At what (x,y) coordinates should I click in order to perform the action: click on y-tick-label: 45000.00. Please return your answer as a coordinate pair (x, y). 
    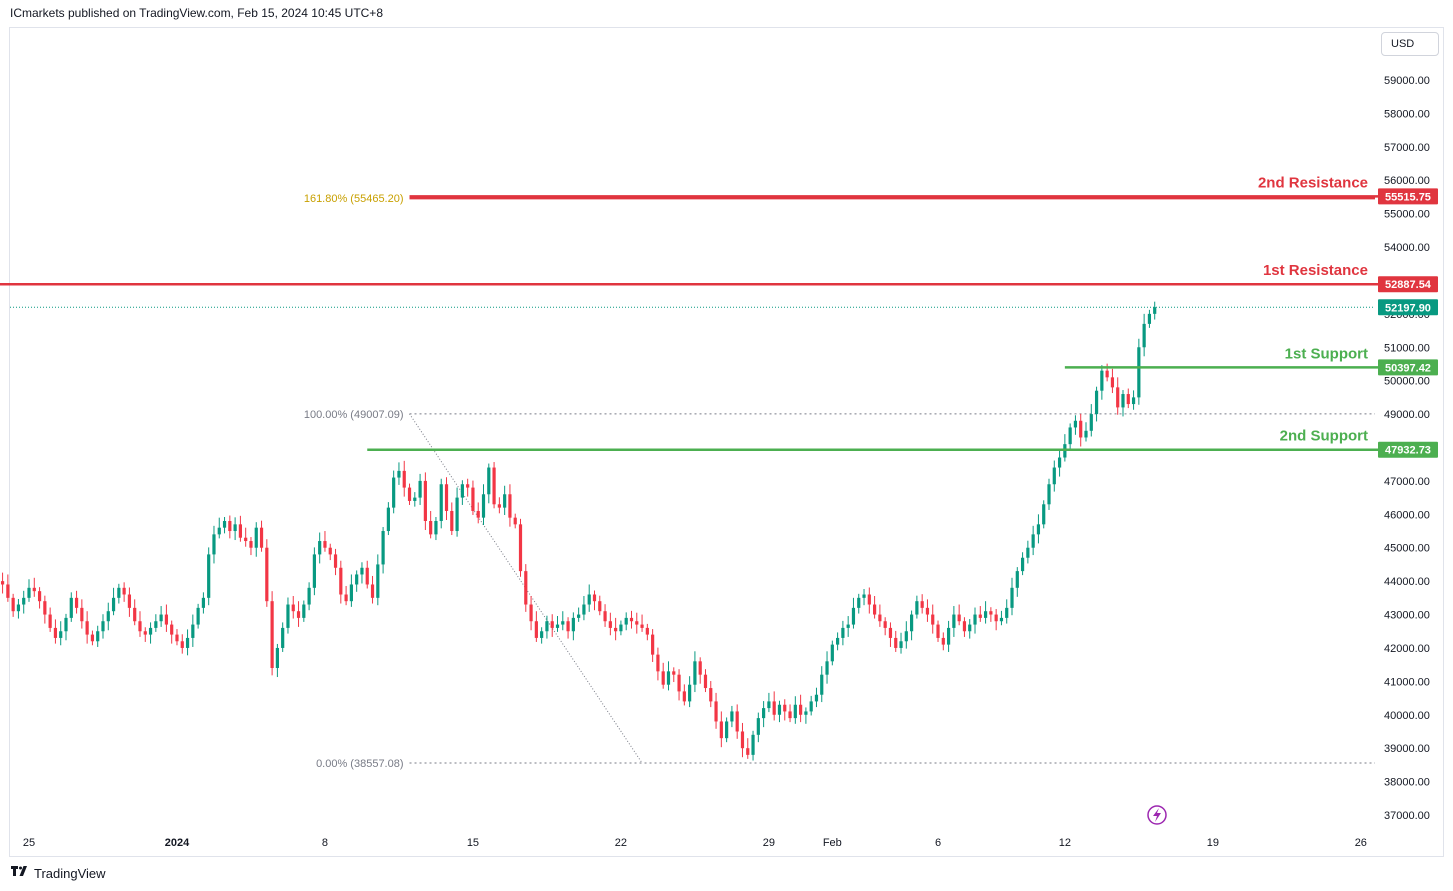
    Looking at the image, I should click on (1407, 549).